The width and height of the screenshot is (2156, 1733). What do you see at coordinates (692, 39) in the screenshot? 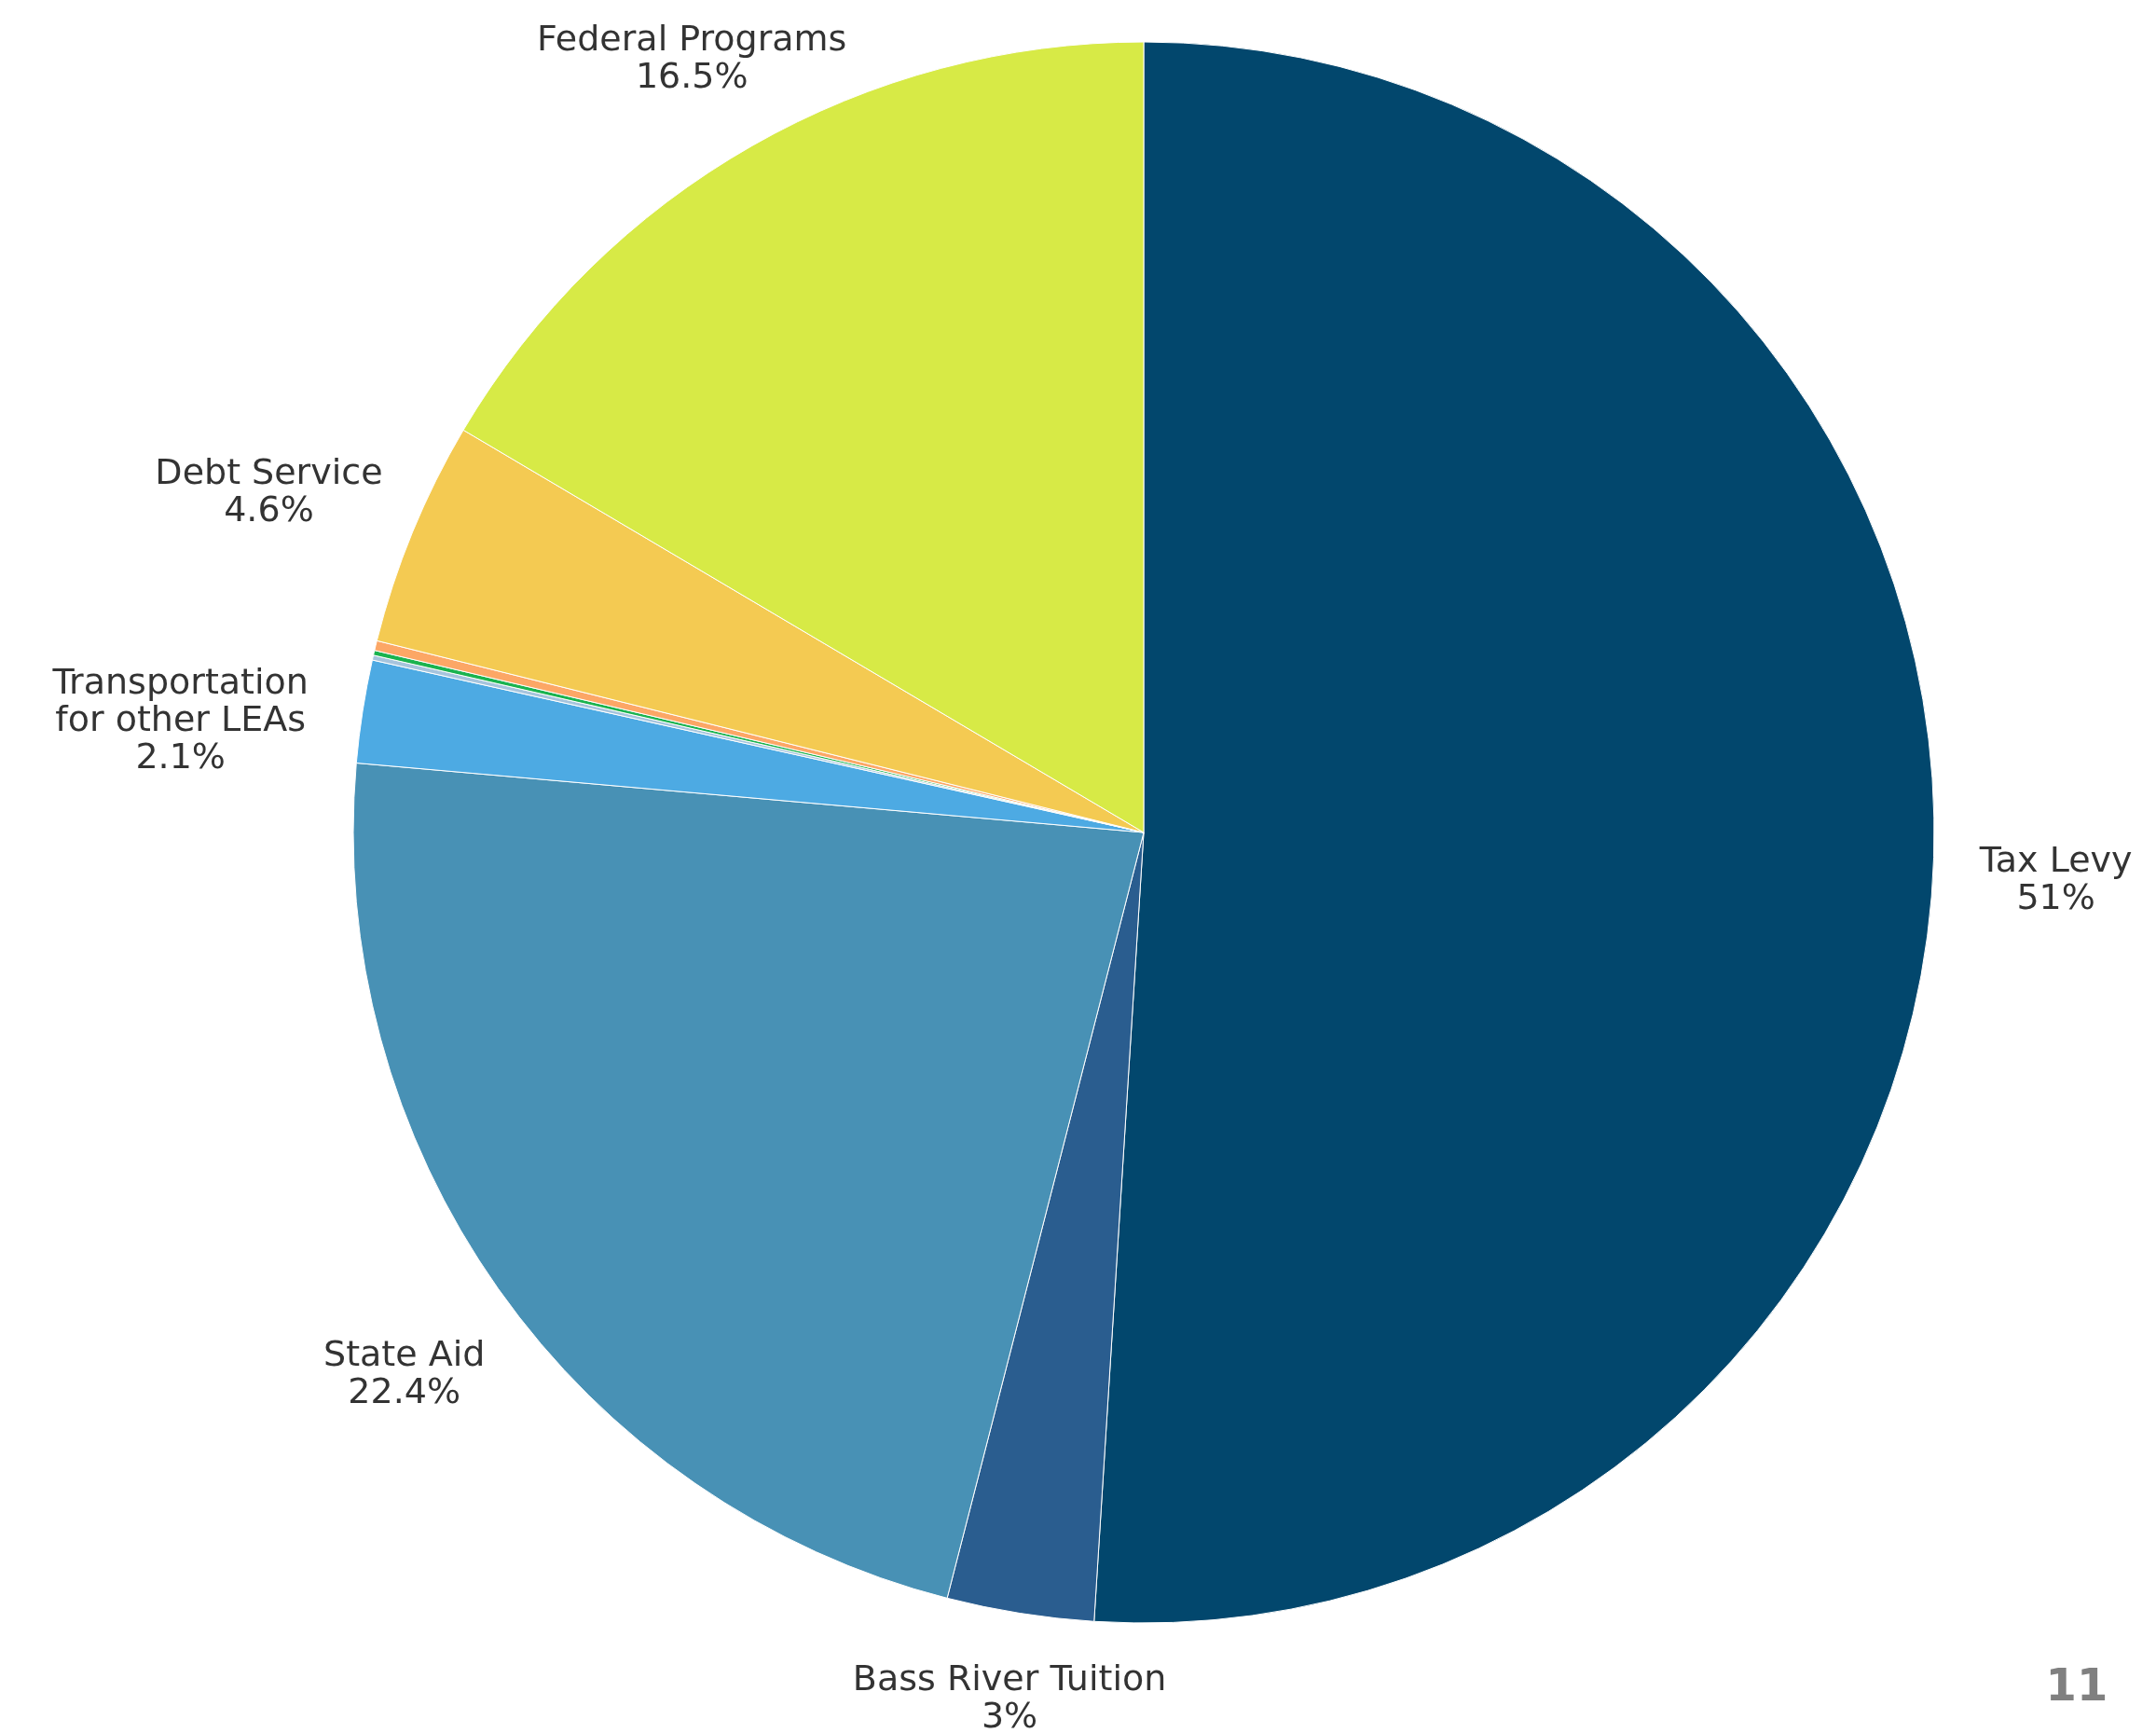
I see `slice-label: Federal Programs` at bounding box center [692, 39].